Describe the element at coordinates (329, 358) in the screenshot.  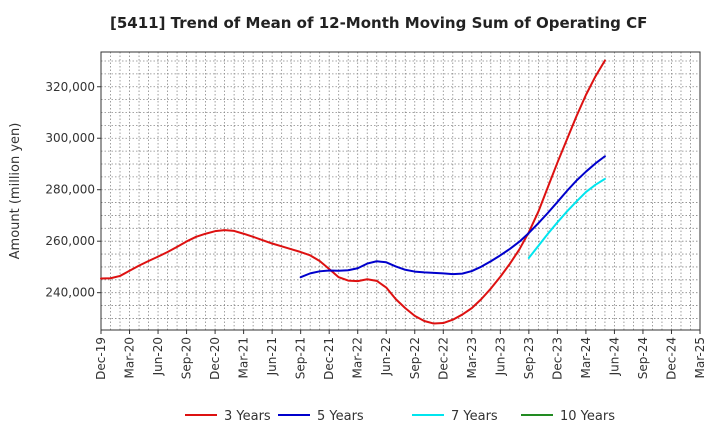
I see `x-tick-label: Dec-21` at that location.